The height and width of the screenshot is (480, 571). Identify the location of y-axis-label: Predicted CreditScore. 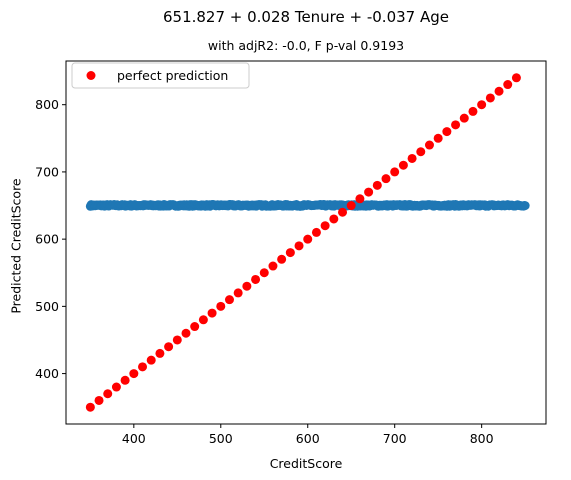
(16, 246).